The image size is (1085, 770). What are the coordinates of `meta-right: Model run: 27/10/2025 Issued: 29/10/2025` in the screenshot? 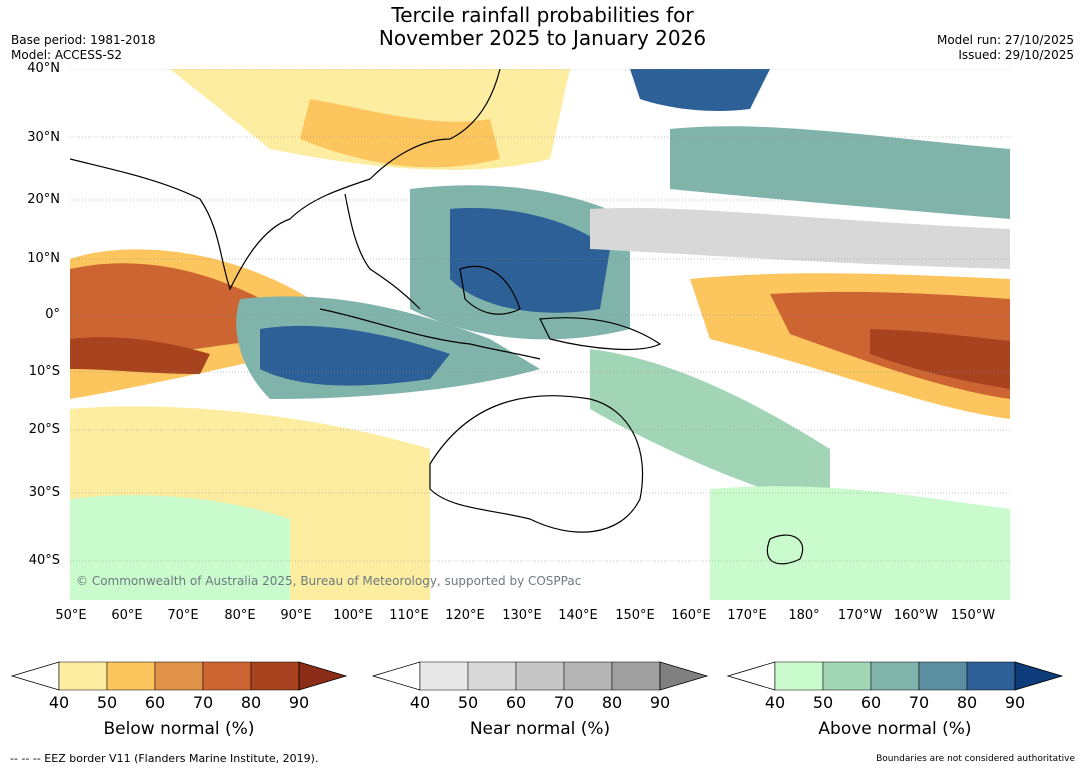 It's located at (1005, 48).